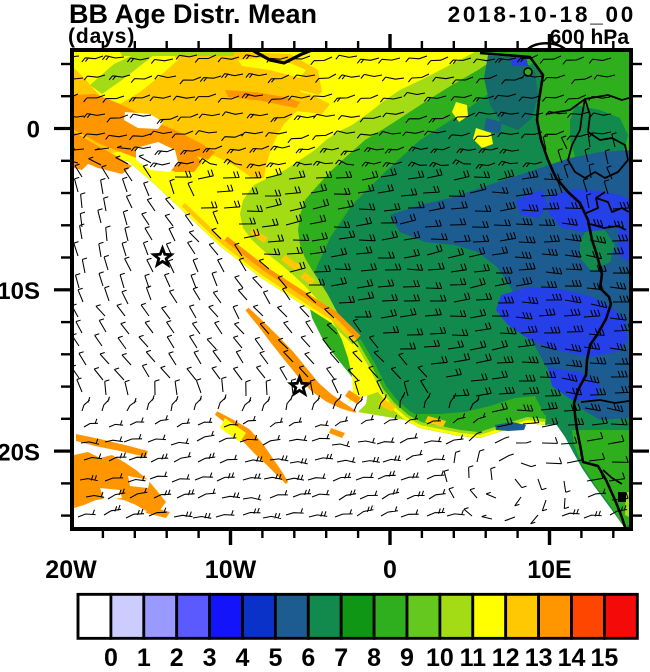 Image resolution: width=650 pixels, height=672 pixels. I want to click on svg-text: 8, so click(374, 655).